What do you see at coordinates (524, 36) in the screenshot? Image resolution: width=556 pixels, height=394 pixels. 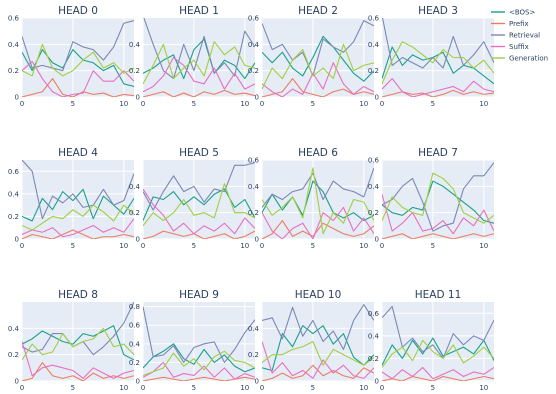 I see `legend-label: Retrieval` at bounding box center [524, 36].